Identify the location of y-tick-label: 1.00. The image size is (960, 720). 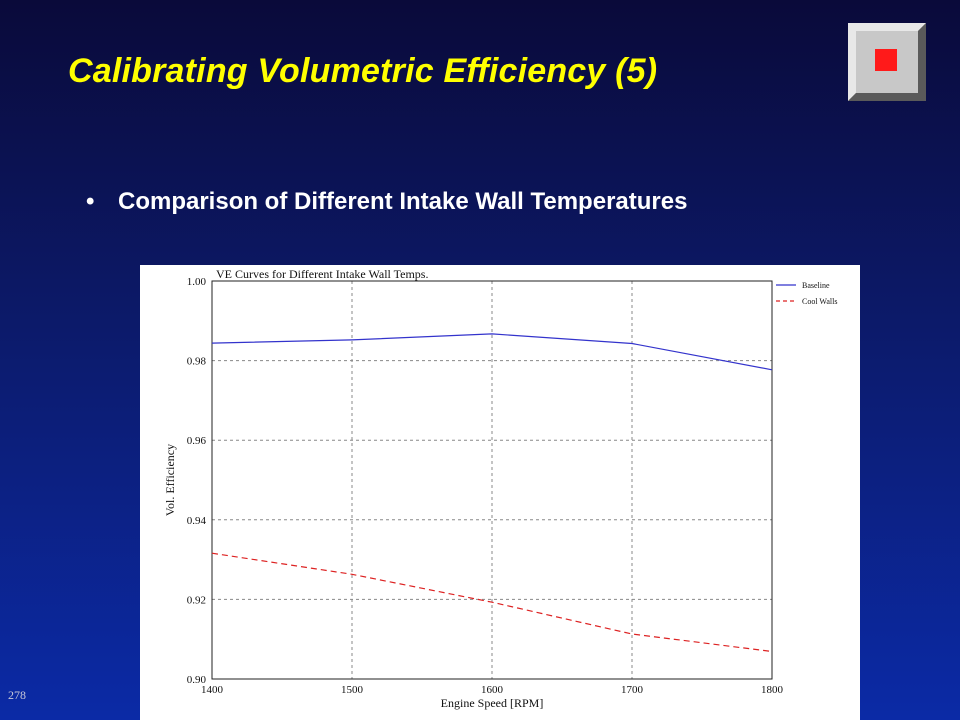
(197, 282).